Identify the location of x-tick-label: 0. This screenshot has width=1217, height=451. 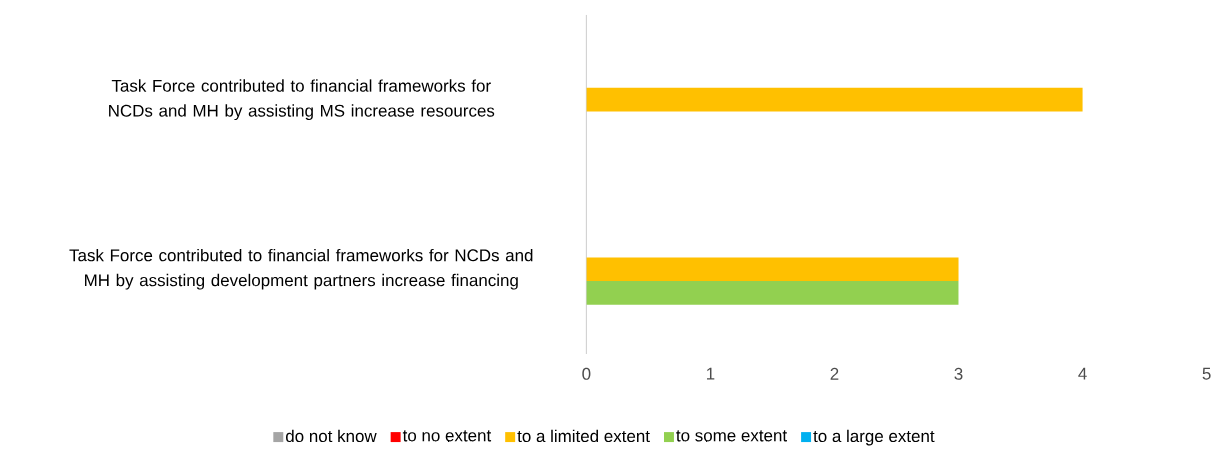
(586, 373).